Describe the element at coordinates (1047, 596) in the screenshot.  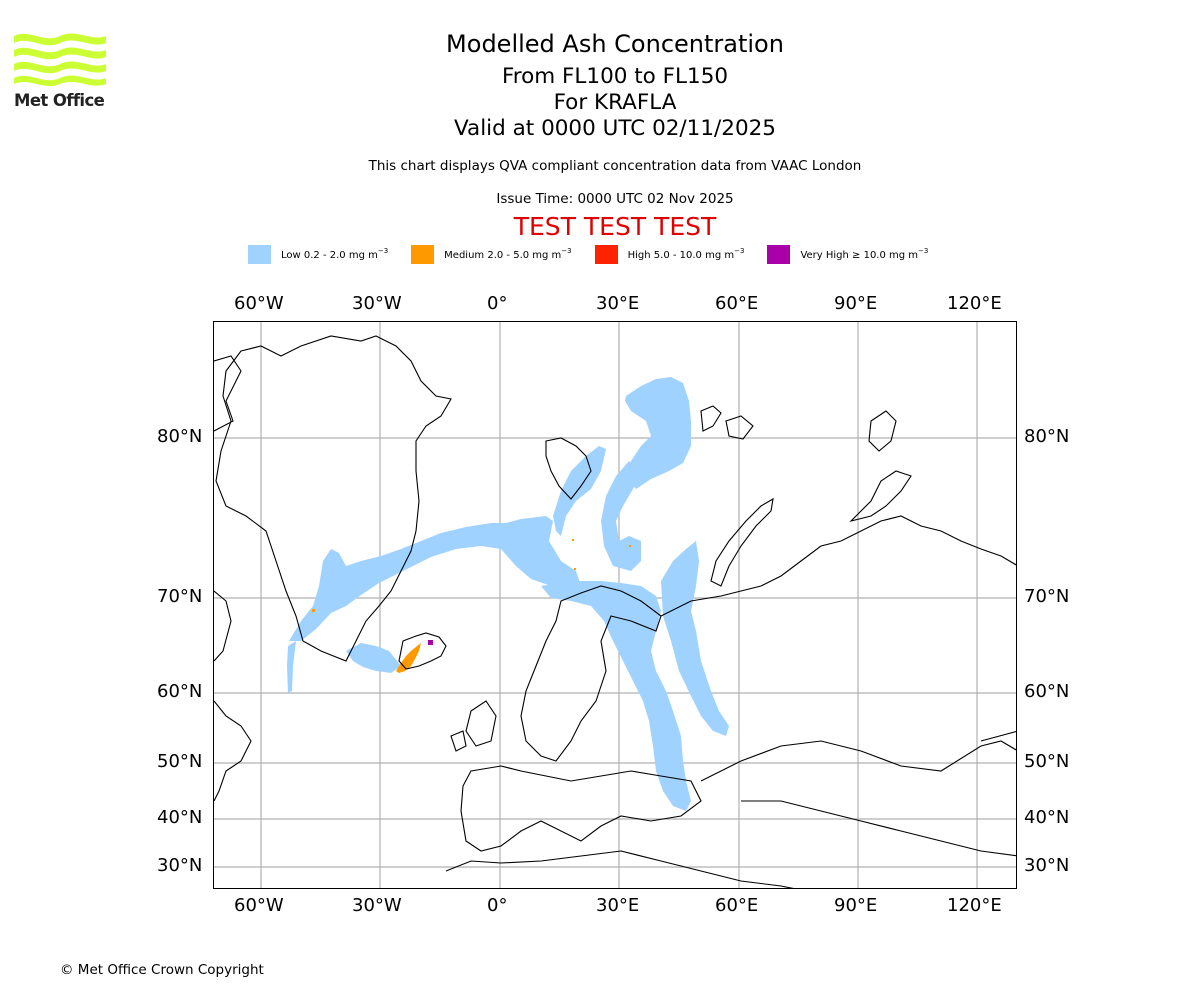
I see `lat-tick-right-70n: 70°N` at that location.